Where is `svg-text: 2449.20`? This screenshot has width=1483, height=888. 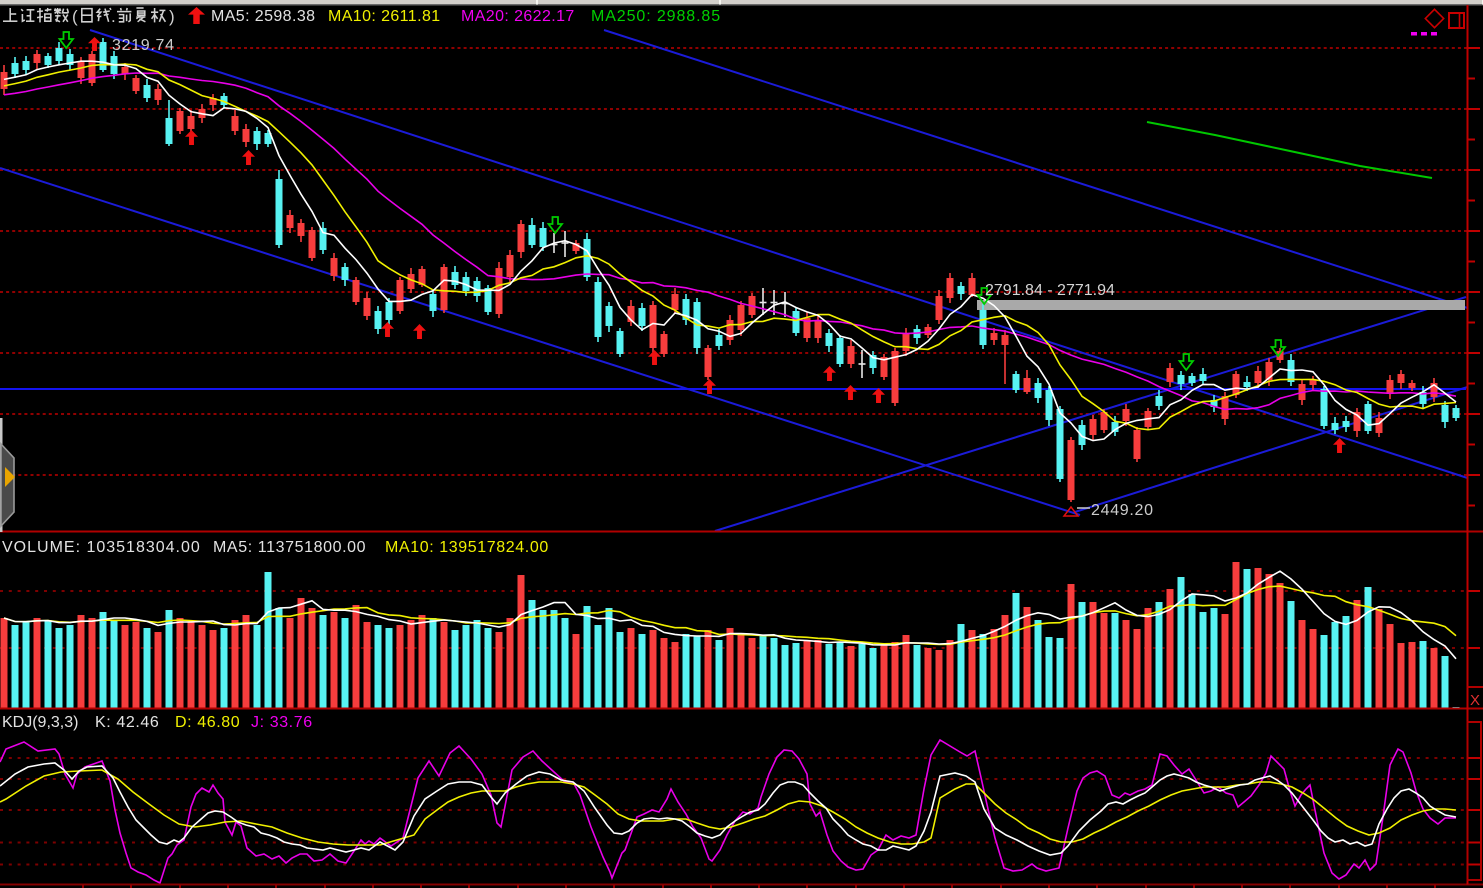
svg-text: 2449.20 is located at coordinates (1122, 510).